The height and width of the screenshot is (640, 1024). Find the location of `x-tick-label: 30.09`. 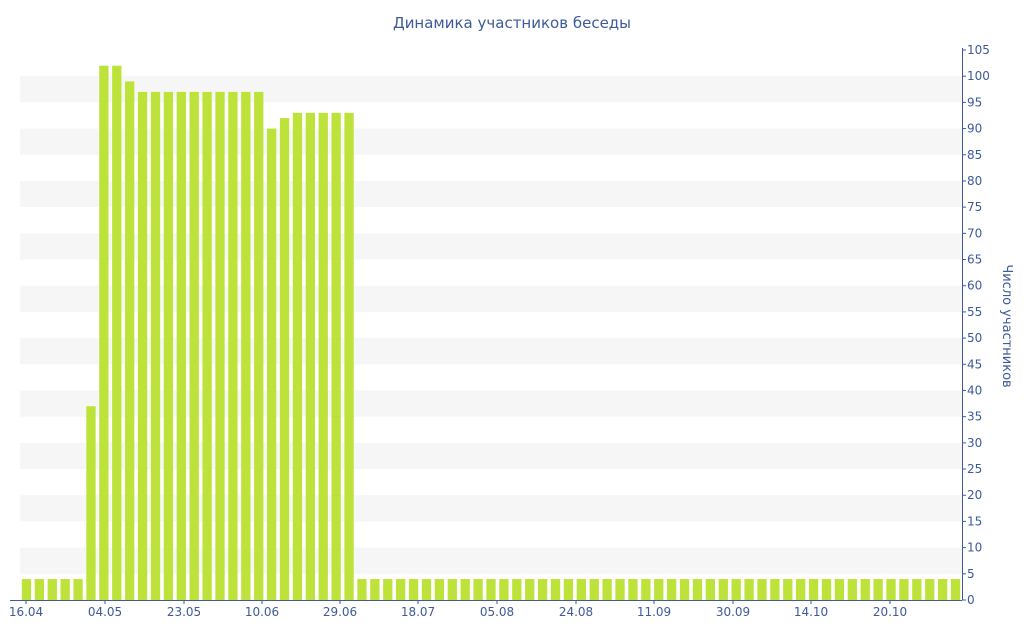

x-tick-label: 30.09 is located at coordinates (733, 612).